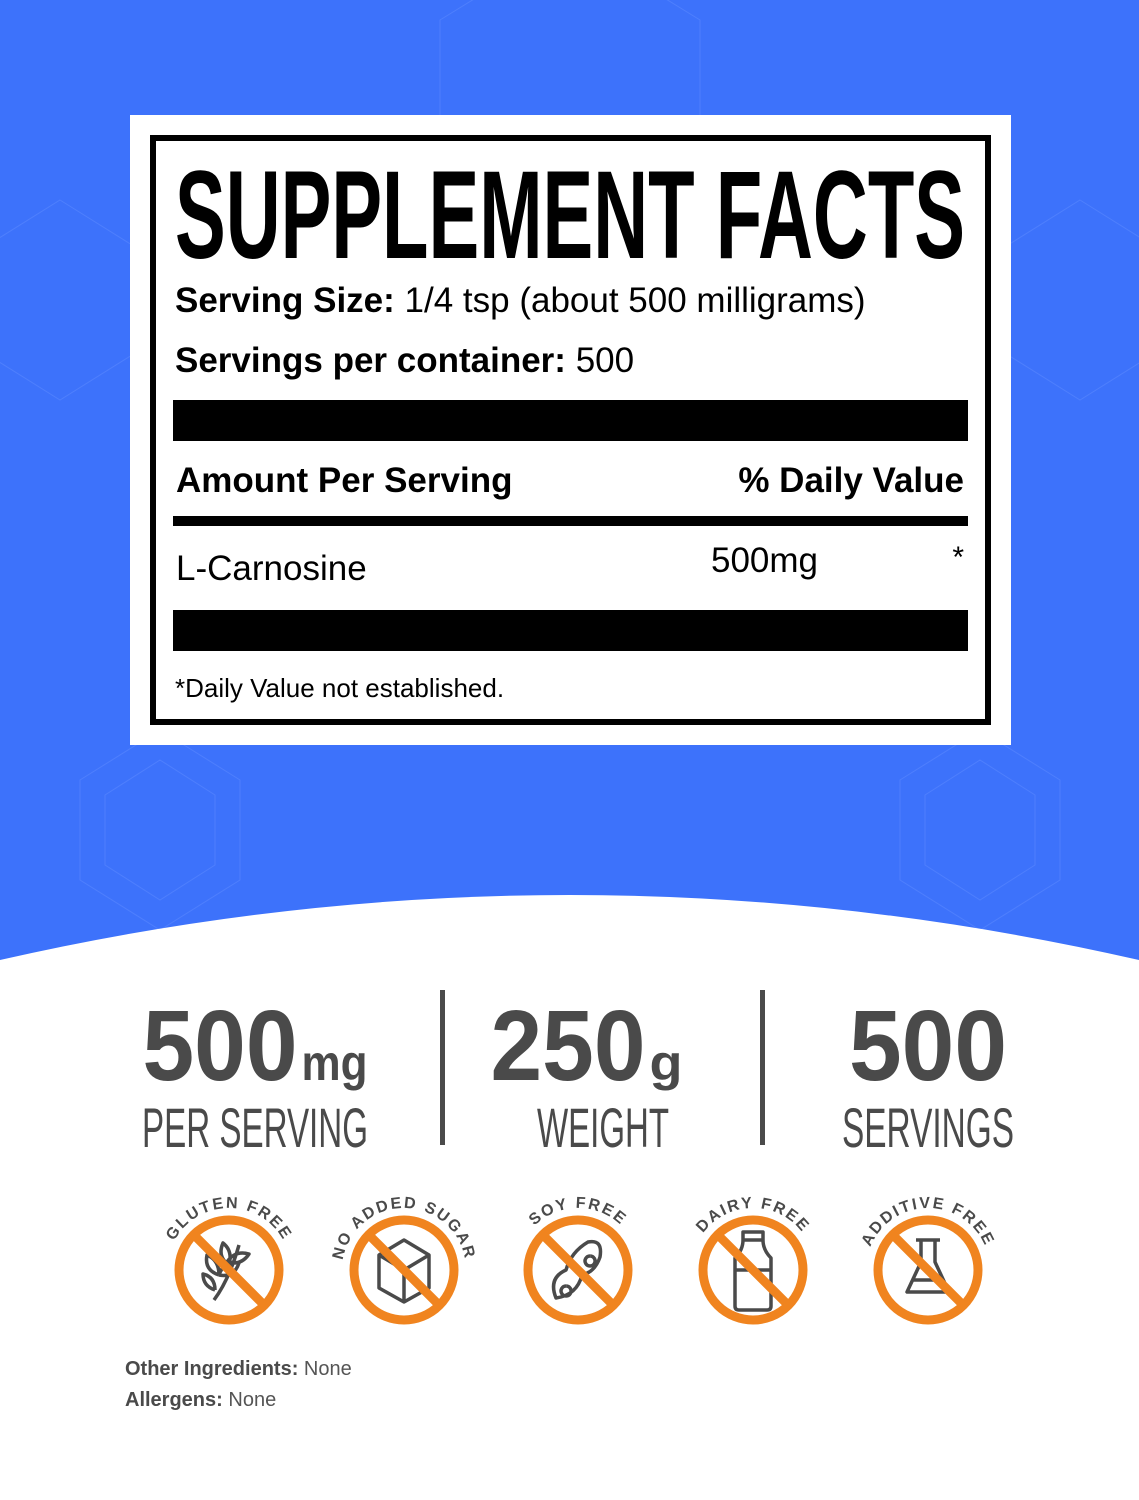 The height and width of the screenshot is (1500, 1139). What do you see at coordinates (753, 1215) in the screenshot?
I see `badge-label: DAIRY FREE` at bounding box center [753, 1215].